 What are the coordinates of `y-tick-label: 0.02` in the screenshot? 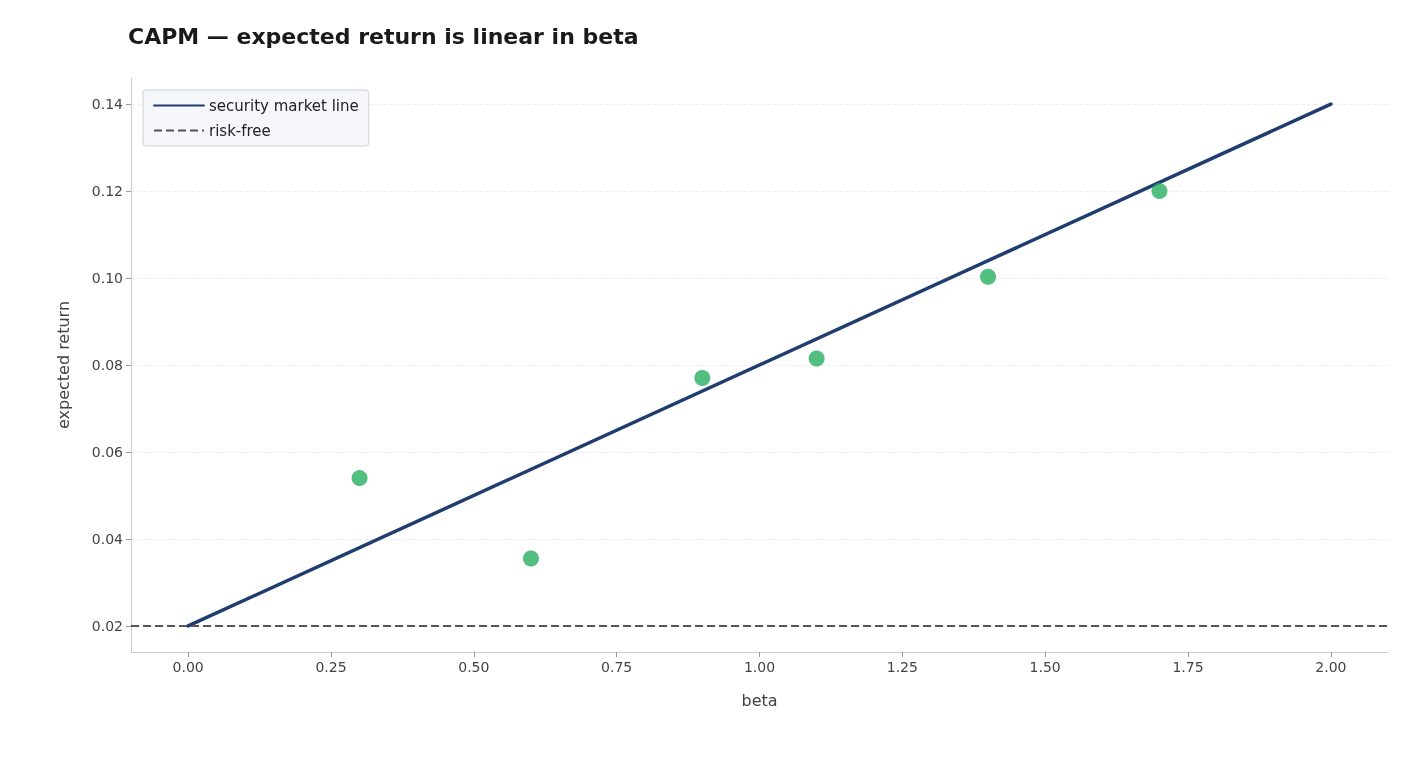 It's located at (107, 625).